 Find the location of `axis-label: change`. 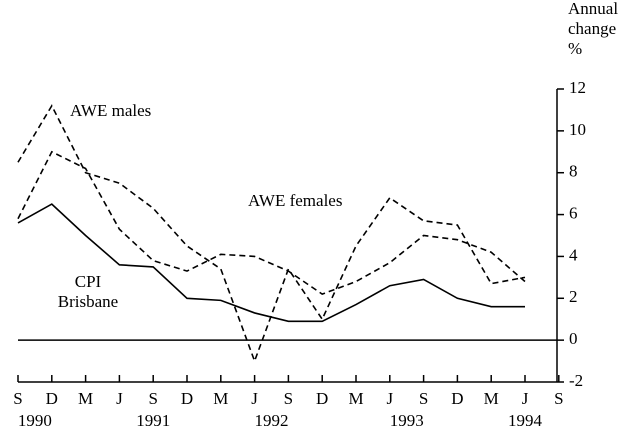

axis-label: change is located at coordinates (592, 28).